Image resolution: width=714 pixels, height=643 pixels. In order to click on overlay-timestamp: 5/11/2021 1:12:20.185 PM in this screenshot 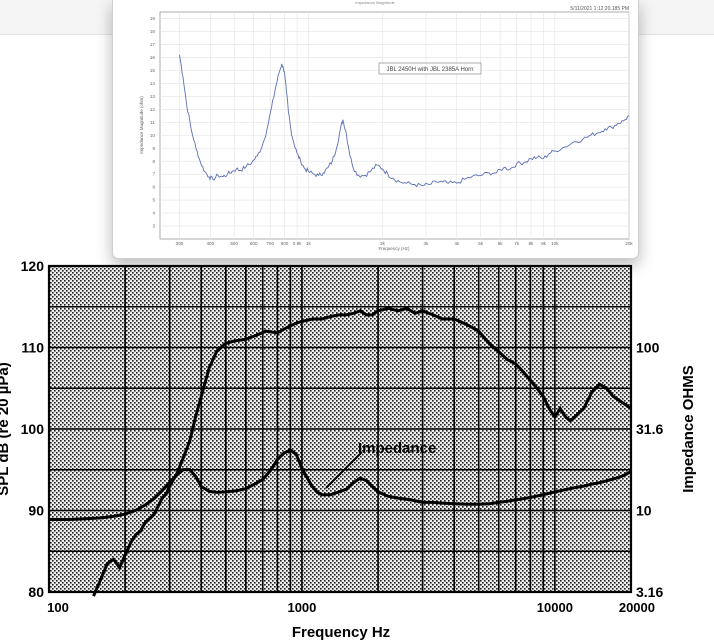, I will do `click(599, 9)`.